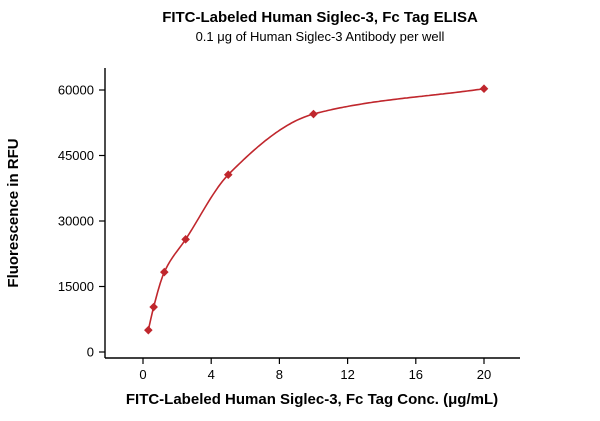  I want to click on y-axis-label: Fluorescence in RFU, so click(13, 212).